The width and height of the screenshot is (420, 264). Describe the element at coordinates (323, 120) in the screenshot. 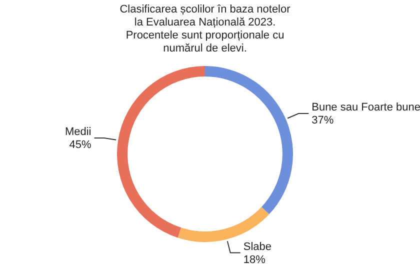

I see `data-label: 37%` at that location.